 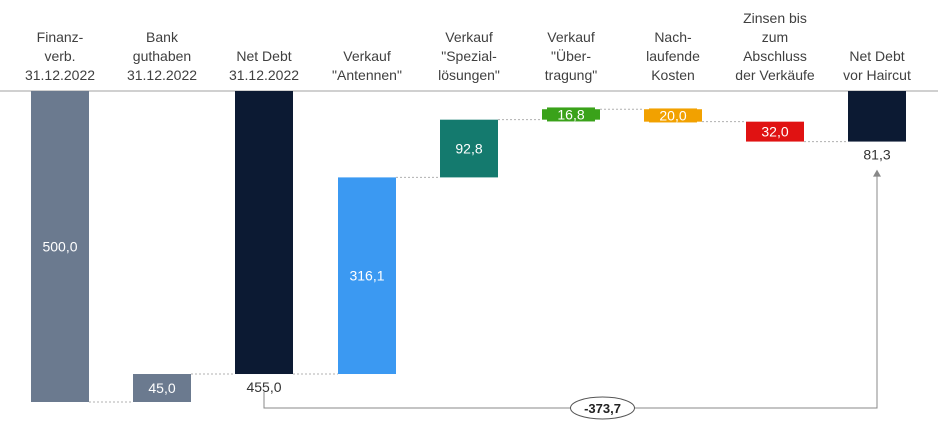 I want to click on category-label: Net Debt 31.12.2022, so click(x=264, y=65).